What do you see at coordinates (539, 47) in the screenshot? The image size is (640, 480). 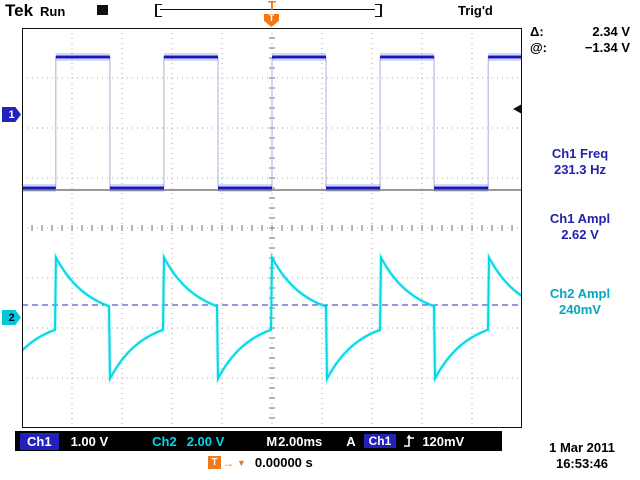 I see `cursor-at-label: @:` at bounding box center [539, 47].